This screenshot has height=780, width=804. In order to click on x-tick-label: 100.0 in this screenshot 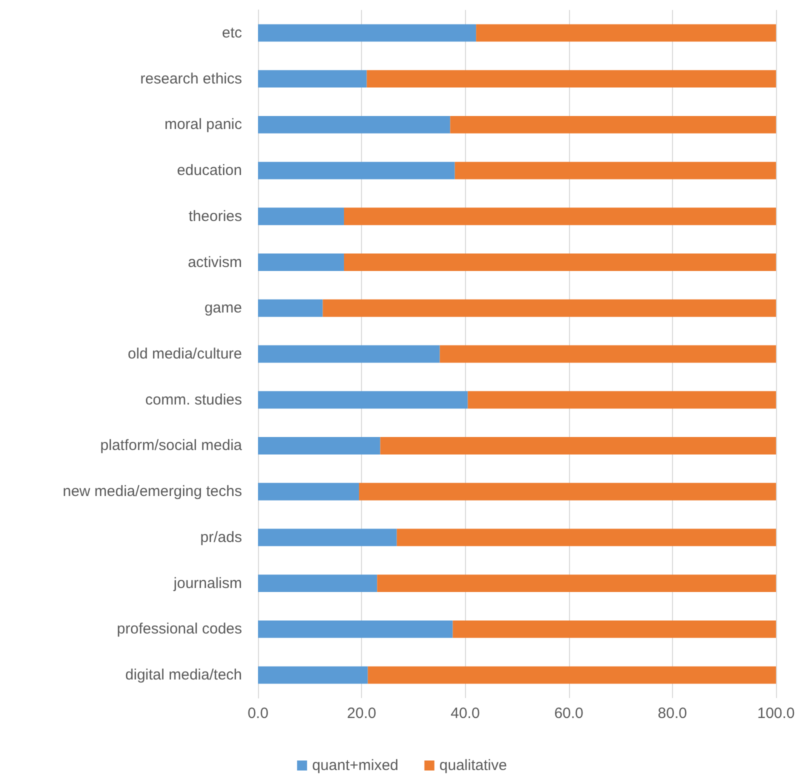, I will do `click(776, 713)`.